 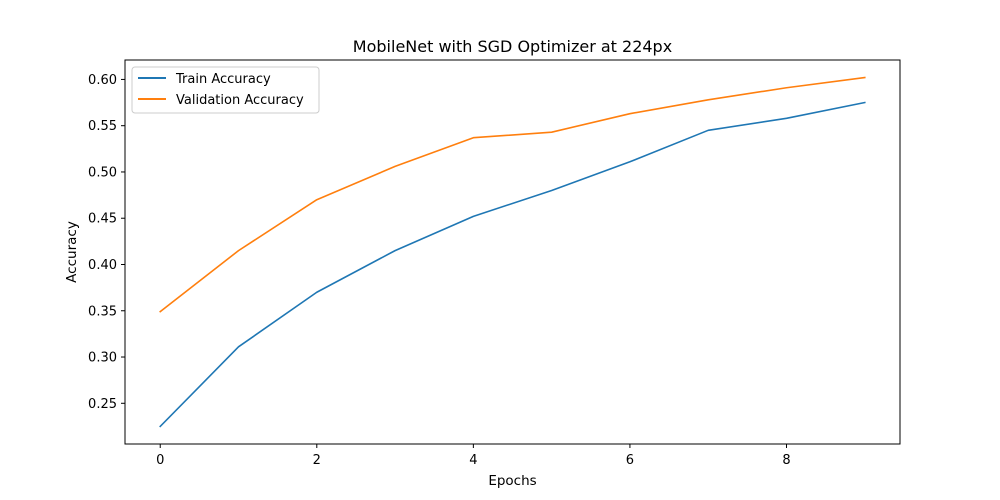 What do you see at coordinates (512, 46) in the screenshot?
I see `chart-title: MobileNet with SGD Optimizer at 224px` at bounding box center [512, 46].